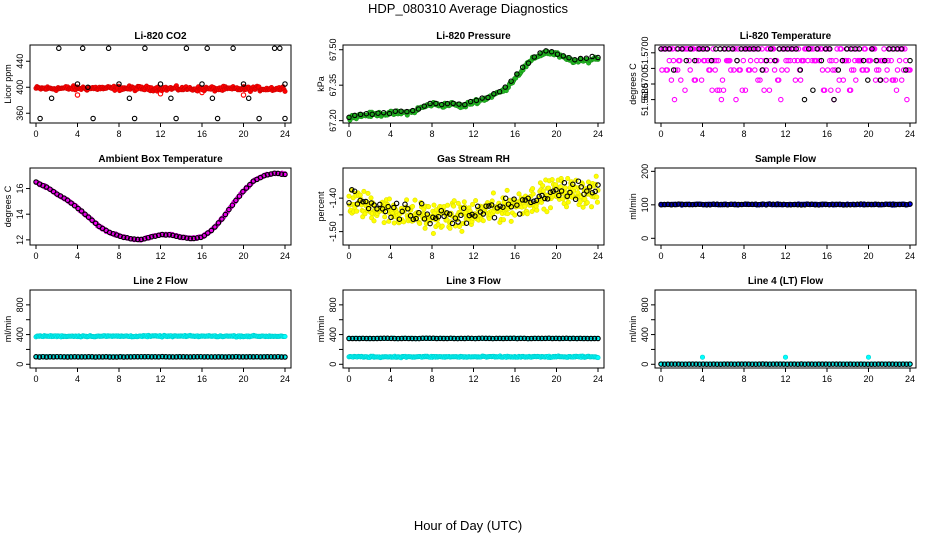  What do you see at coordinates (20, 113) in the screenshot?
I see `y-tick-label: 360` at bounding box center [20, 113].